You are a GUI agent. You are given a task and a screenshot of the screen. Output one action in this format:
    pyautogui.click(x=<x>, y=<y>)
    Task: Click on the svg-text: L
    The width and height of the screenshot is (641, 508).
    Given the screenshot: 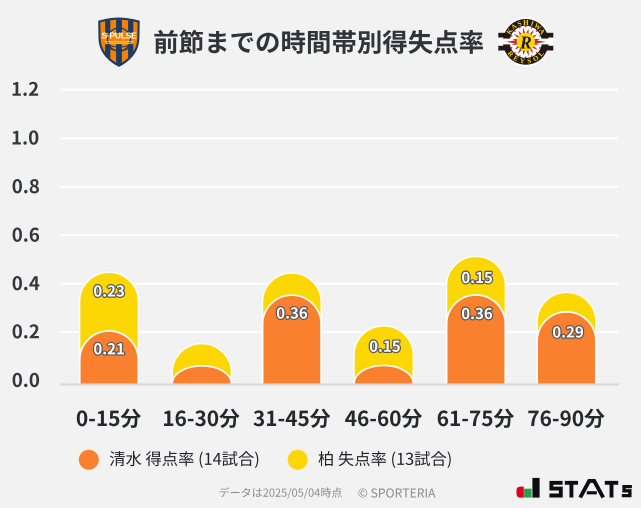 What is the action you would take?
    pyautogui.click(x=541, y=53)
    